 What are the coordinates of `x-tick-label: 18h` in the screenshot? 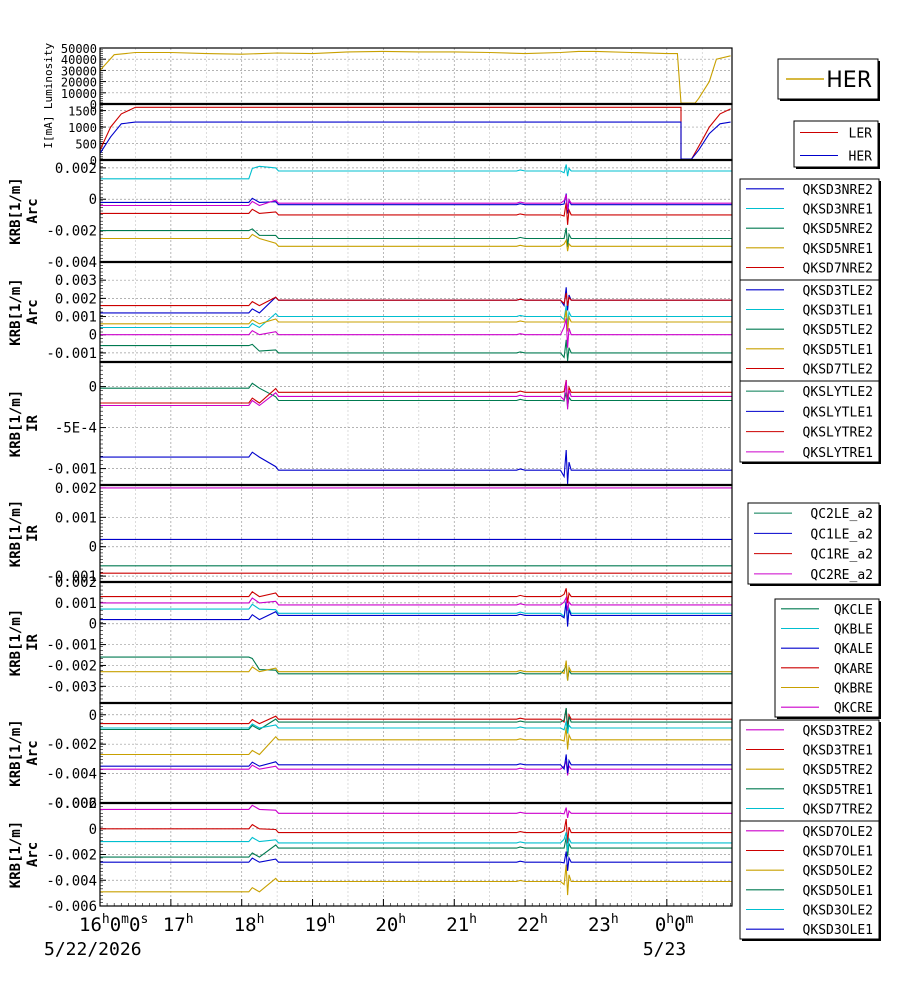 It's located at (249, 924).